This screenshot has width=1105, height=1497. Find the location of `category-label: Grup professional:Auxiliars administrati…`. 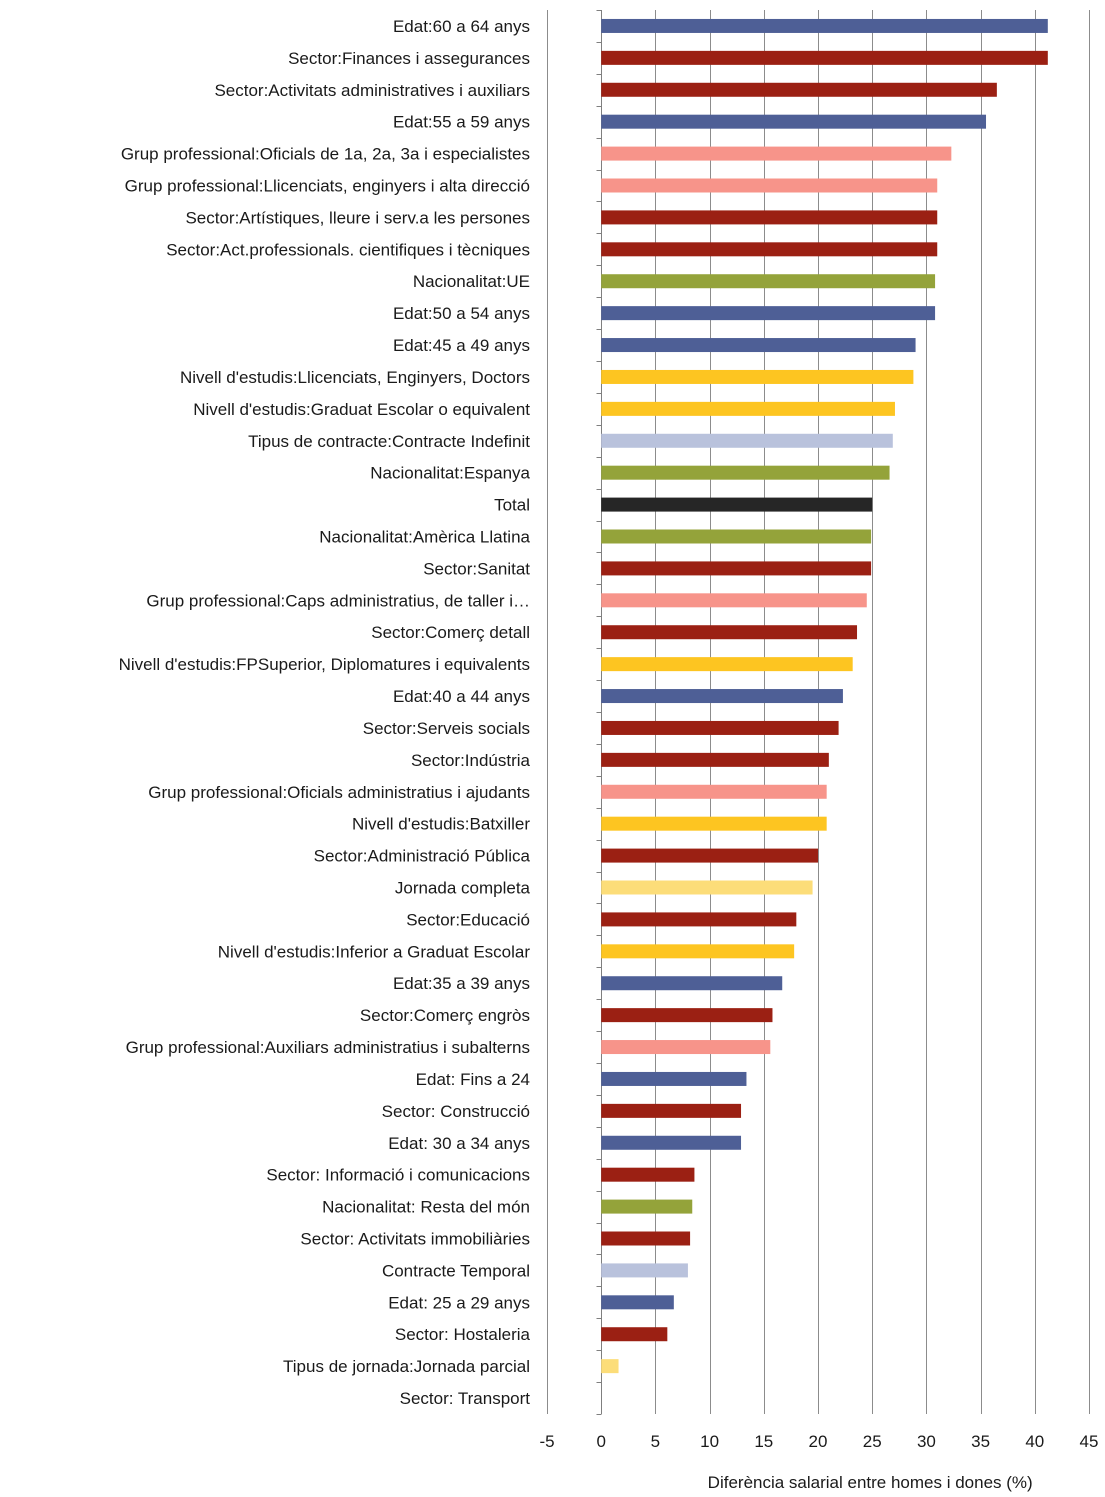

category-label: Grup professional:Auxiliars administrati… is located at coordinates (328, 1047).